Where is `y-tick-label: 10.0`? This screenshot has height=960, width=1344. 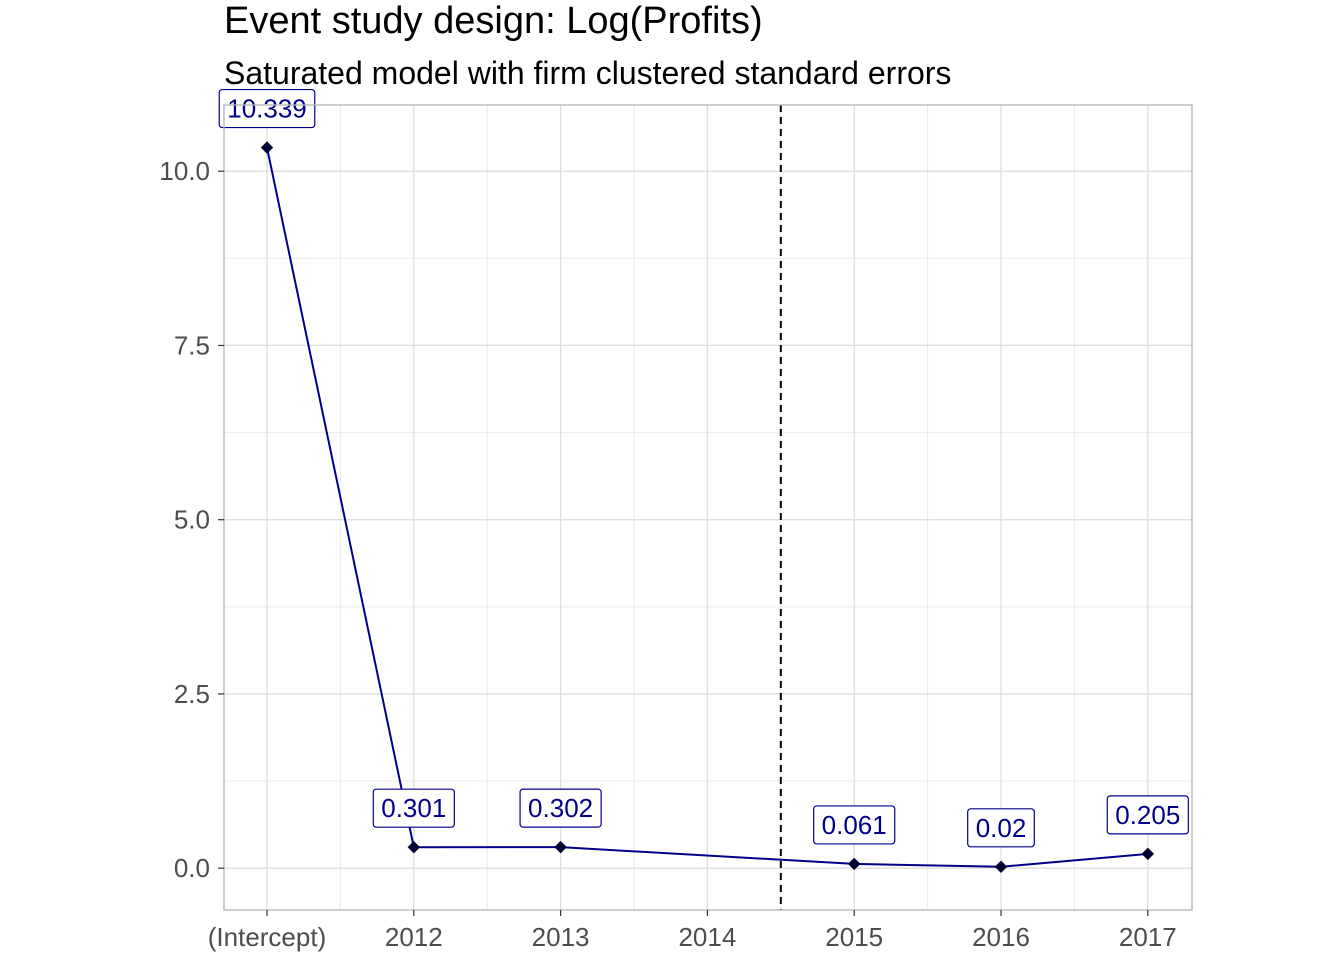
y-tick-label: 10.0 is located at coordinates (184, 171).